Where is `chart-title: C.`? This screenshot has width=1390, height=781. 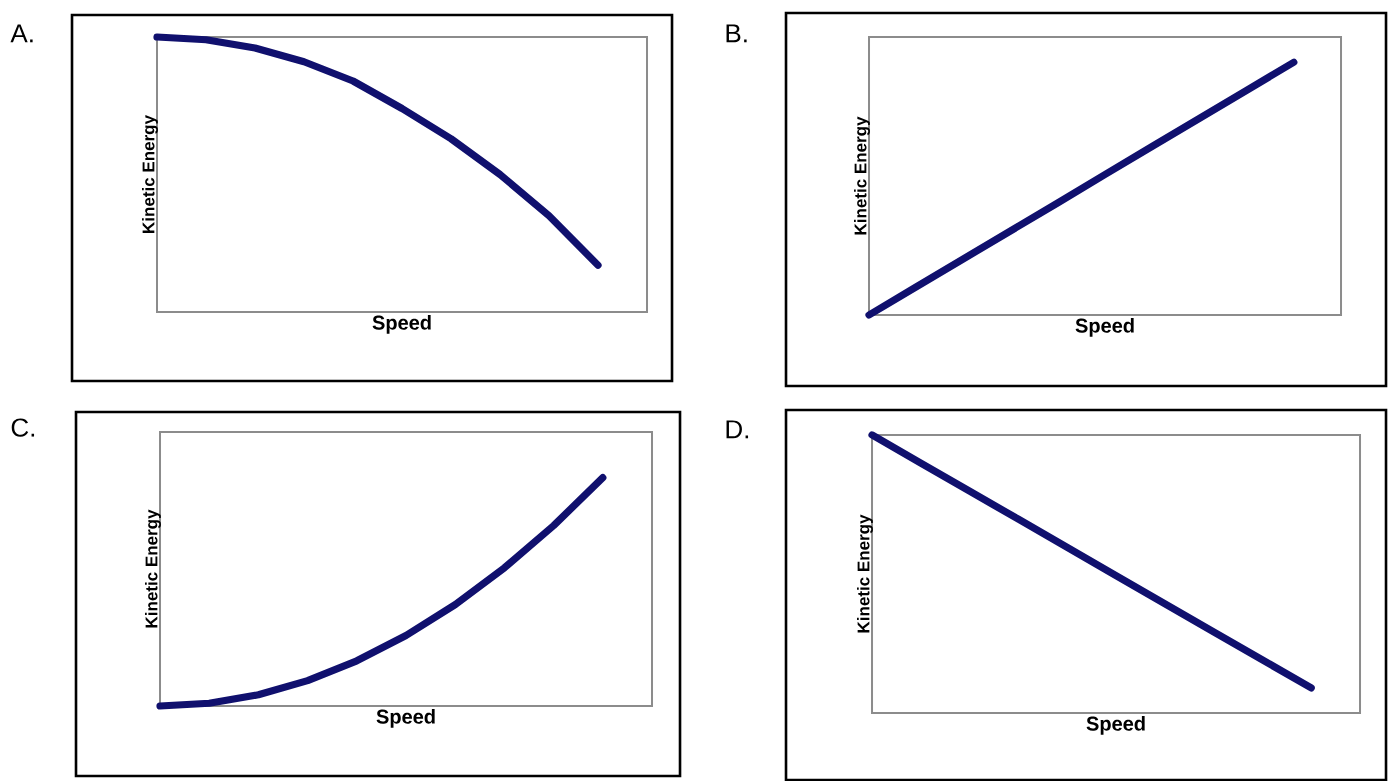
chart-title: C. is located at coordinates (23, 427).